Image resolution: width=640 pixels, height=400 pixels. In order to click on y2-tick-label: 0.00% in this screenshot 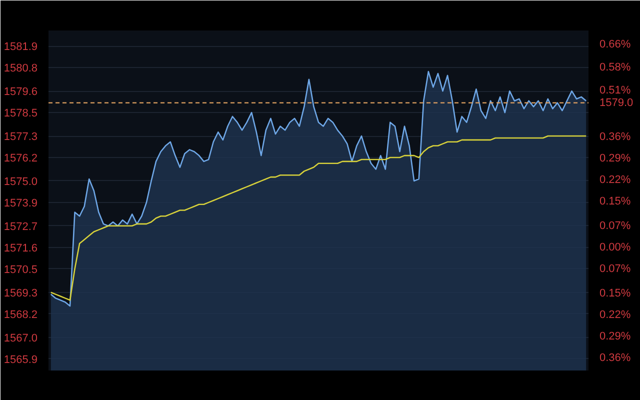, I will do `click(615, 247)`.